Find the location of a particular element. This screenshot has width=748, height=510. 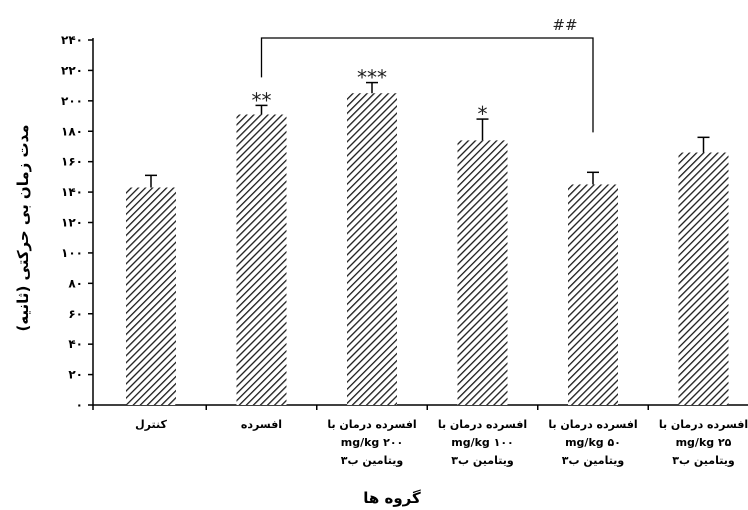

y-axis: ۰ ۲۰ ۴۰ ۶۰ ۸۰ ۱۰۰ ۱۲۰ ۱۴۰ ۱۶۰ ۱۸۰ ۲۰۰ ۲۲۰ ۲۴۰ is located at coordinates (77, 222).